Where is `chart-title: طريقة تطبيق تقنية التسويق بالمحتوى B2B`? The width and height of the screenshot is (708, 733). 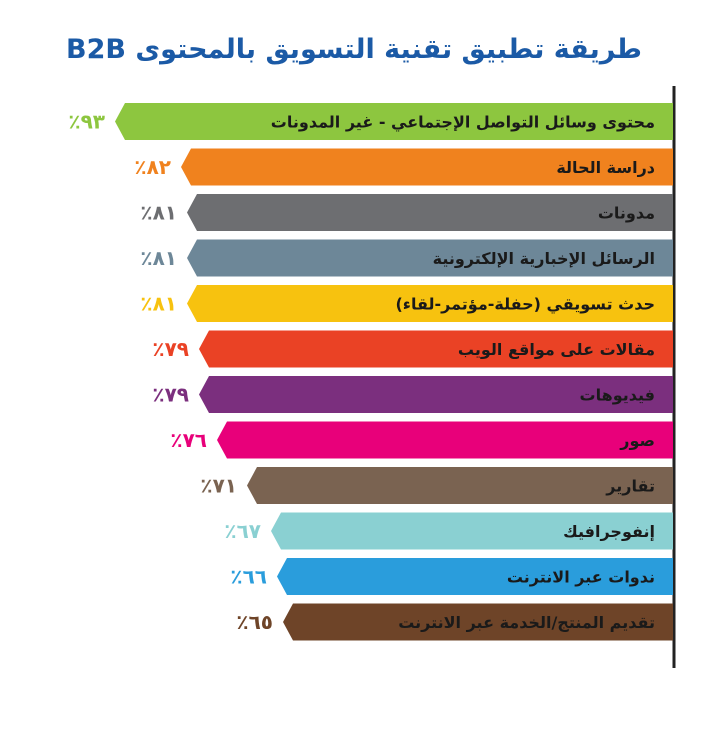 chart-title: طريقة تطبيق تقنية التسويق بالمحتوى B2B is located at coordinates (354, 49).